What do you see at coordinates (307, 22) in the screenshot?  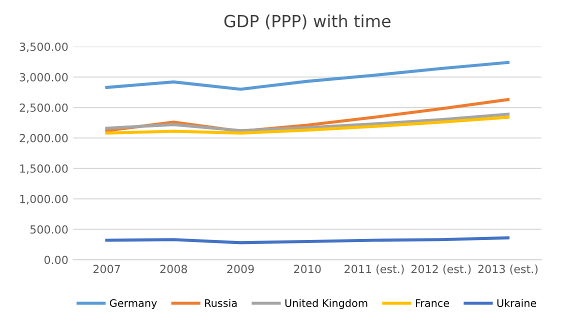 I see `chart-title: GDP (PPP) with time` at bounding box center [307, 22].